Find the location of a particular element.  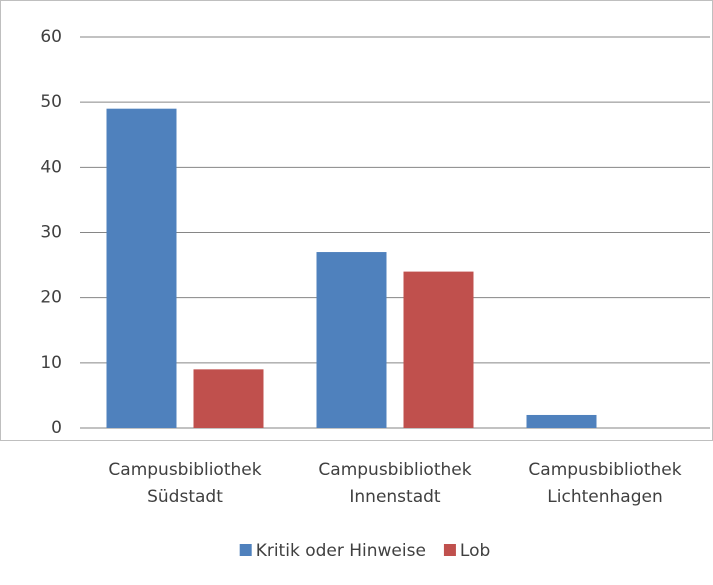

legend: Kritik oder Hinweise Lob is located at coordinates (364, 551).